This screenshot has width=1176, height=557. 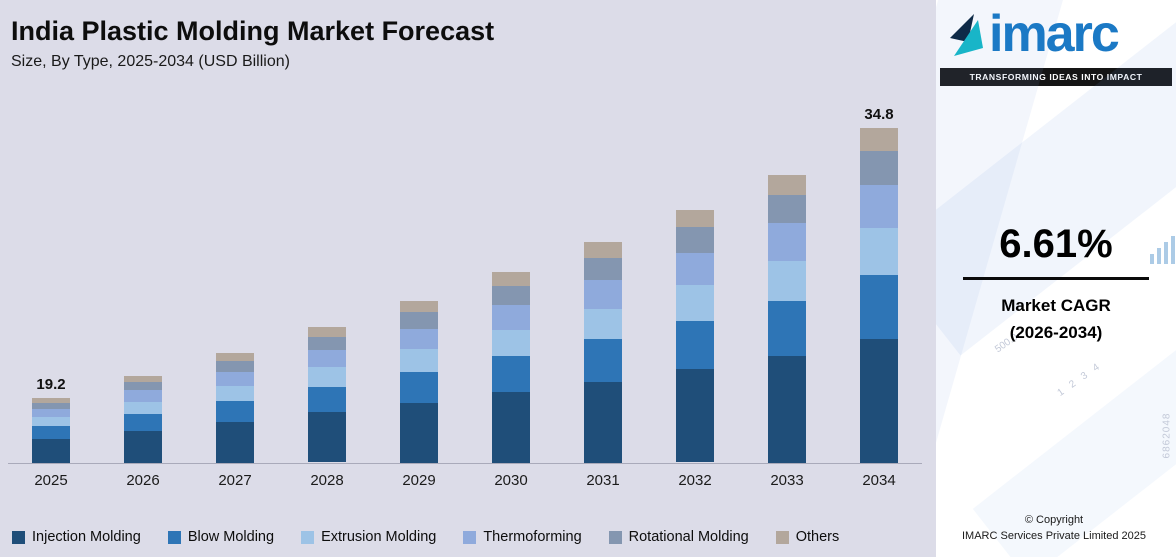 I want to click on x-axis-labels: 2025 2026 2027 2028 2029 2030 2031 2032 2033 2034, so click(x=465, y=480).